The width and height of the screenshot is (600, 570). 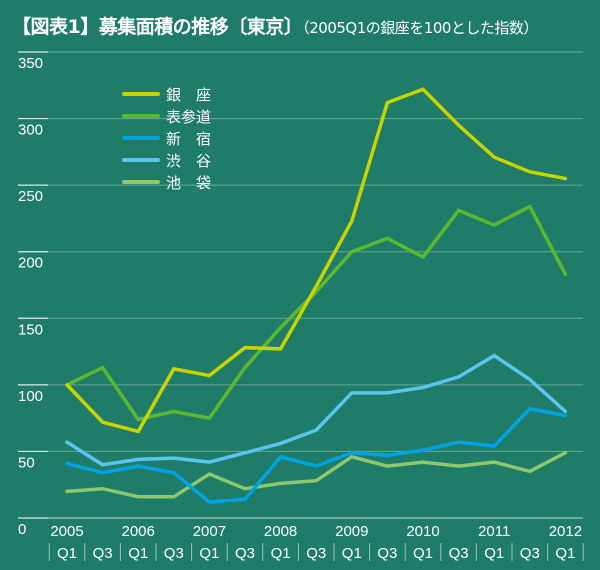 I want to click on legend-label: 新 宿, so click(x=188, y=139).